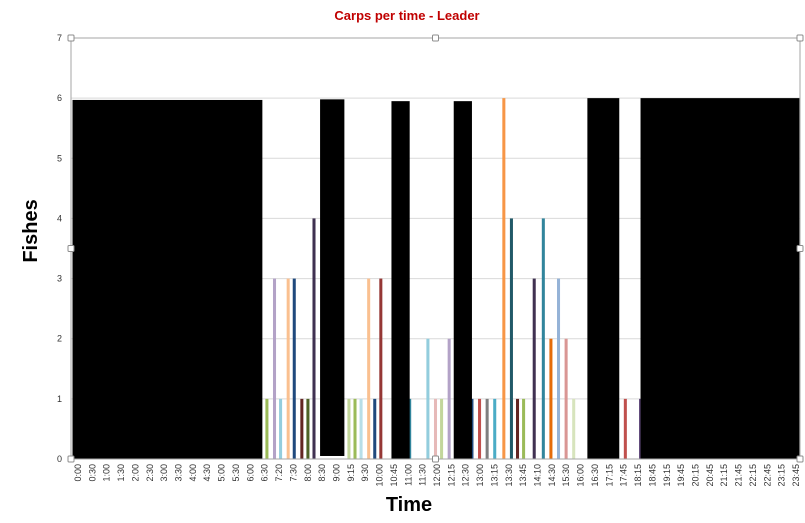 The height and width of the screenshot is (523, 805). What do you see at coordinates (279, 473) in the screenshot?
I see `x-tick-label: 7:20` at bounding box center [279, 473].